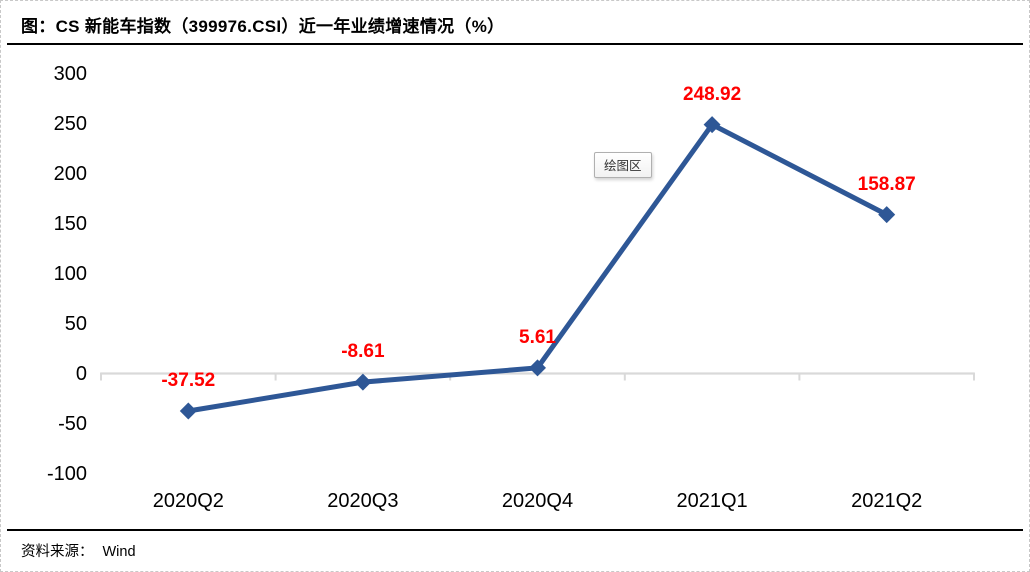 The image size is (1030, 572). What do you see at coordinates (57, 552) in the screenshot?
I see `source-label: 资料来源：` at bounding box center [57, 552].